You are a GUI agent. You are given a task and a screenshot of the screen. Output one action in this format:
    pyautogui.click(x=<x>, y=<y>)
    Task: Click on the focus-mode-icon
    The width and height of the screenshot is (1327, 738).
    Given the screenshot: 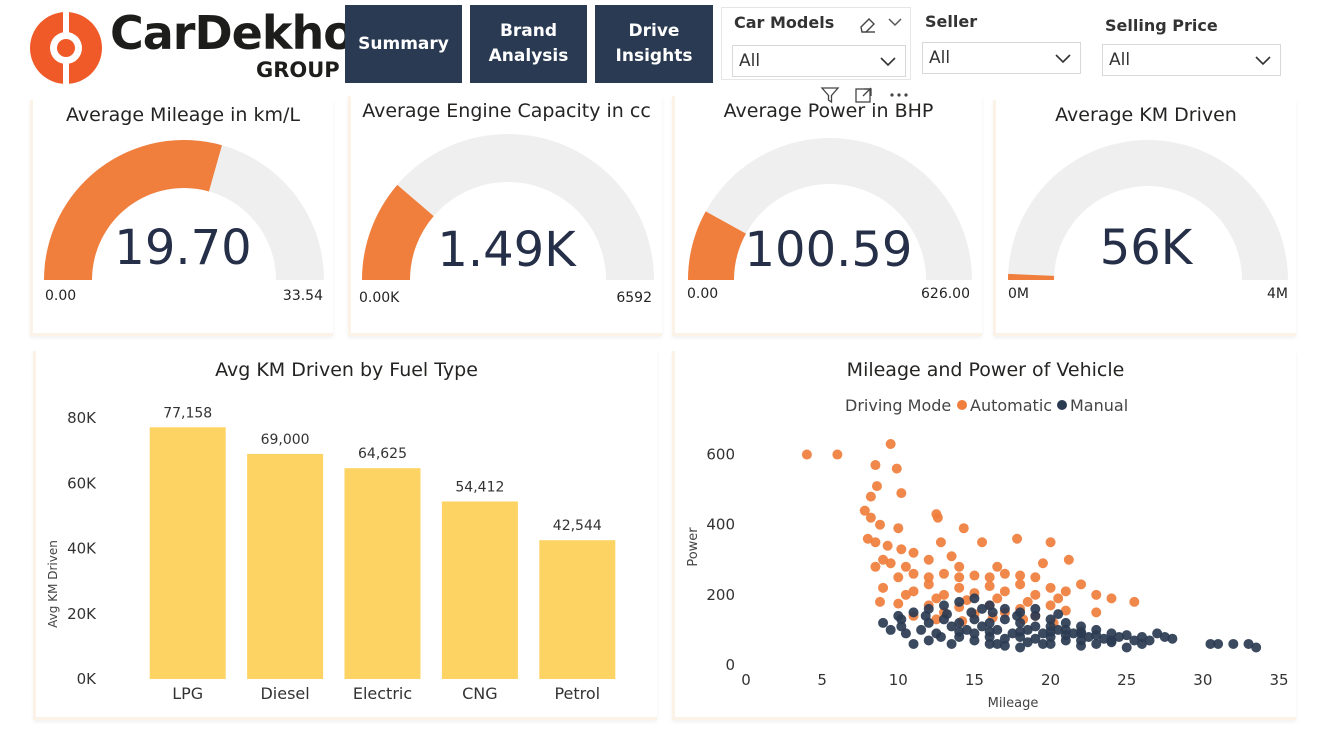 What is the action you would take?
    pyautogui.click(x=864, y=95)
    